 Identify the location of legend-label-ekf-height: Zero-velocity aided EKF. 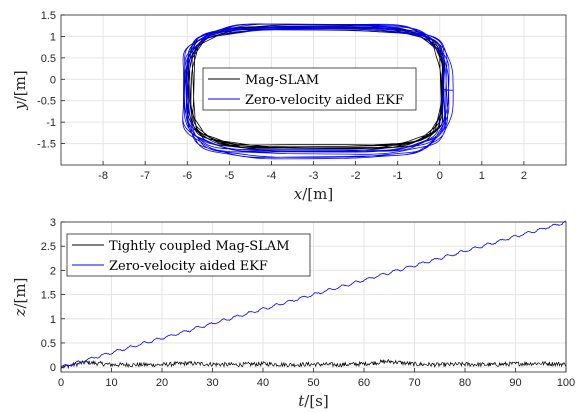
(188, 266).